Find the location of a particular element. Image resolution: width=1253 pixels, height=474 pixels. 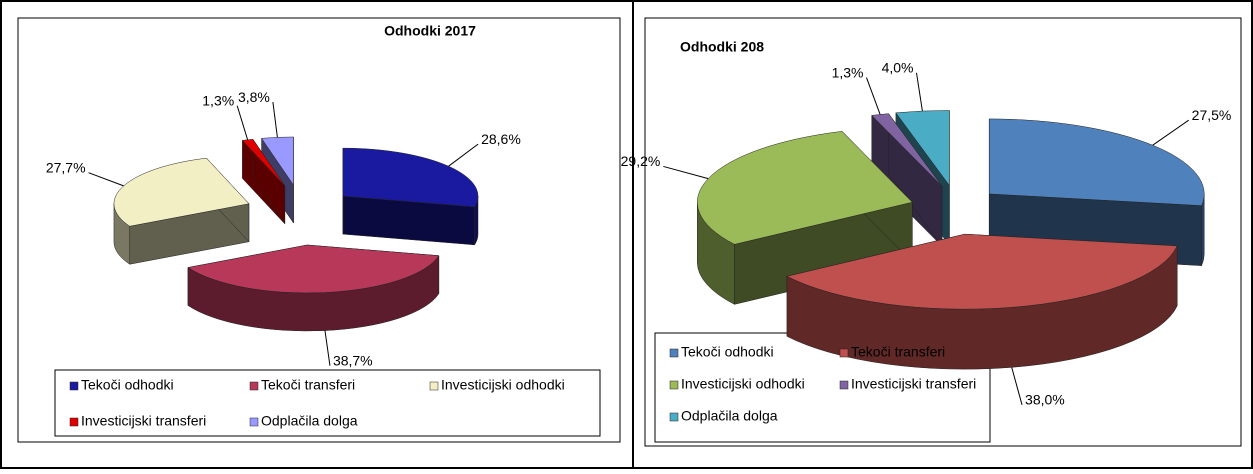

data-label: 27,5% is located at coordinates (1212, 115).